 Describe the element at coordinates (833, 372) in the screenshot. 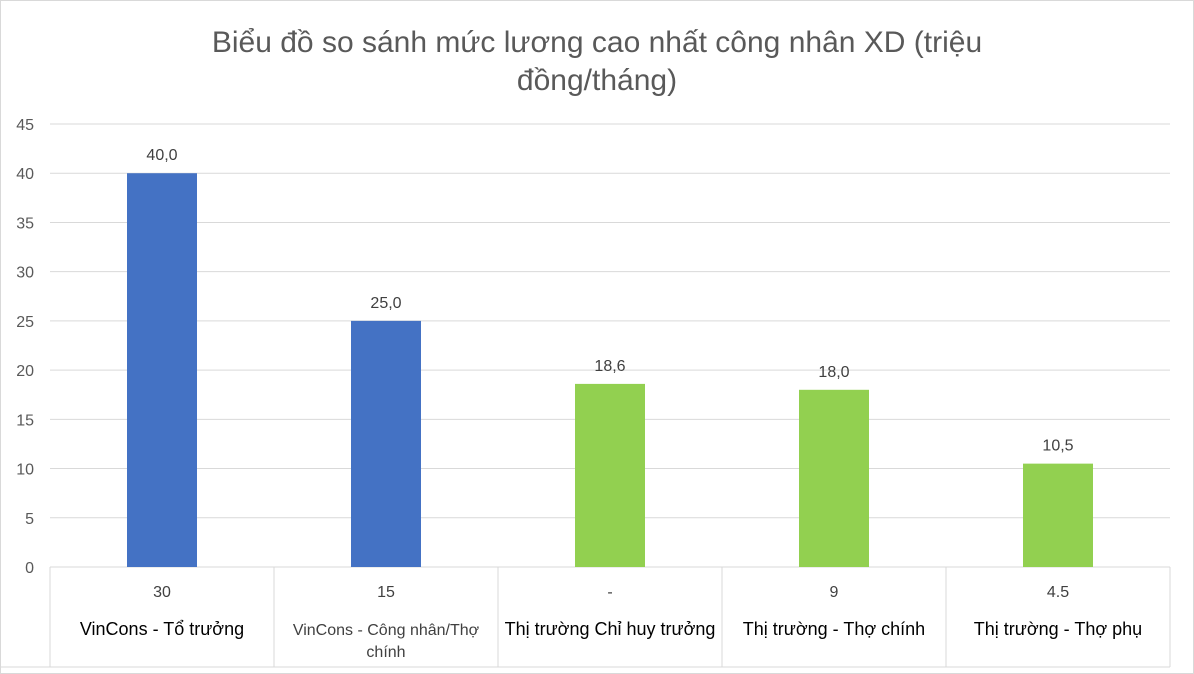

I see `data-label: 18,0` at that location.